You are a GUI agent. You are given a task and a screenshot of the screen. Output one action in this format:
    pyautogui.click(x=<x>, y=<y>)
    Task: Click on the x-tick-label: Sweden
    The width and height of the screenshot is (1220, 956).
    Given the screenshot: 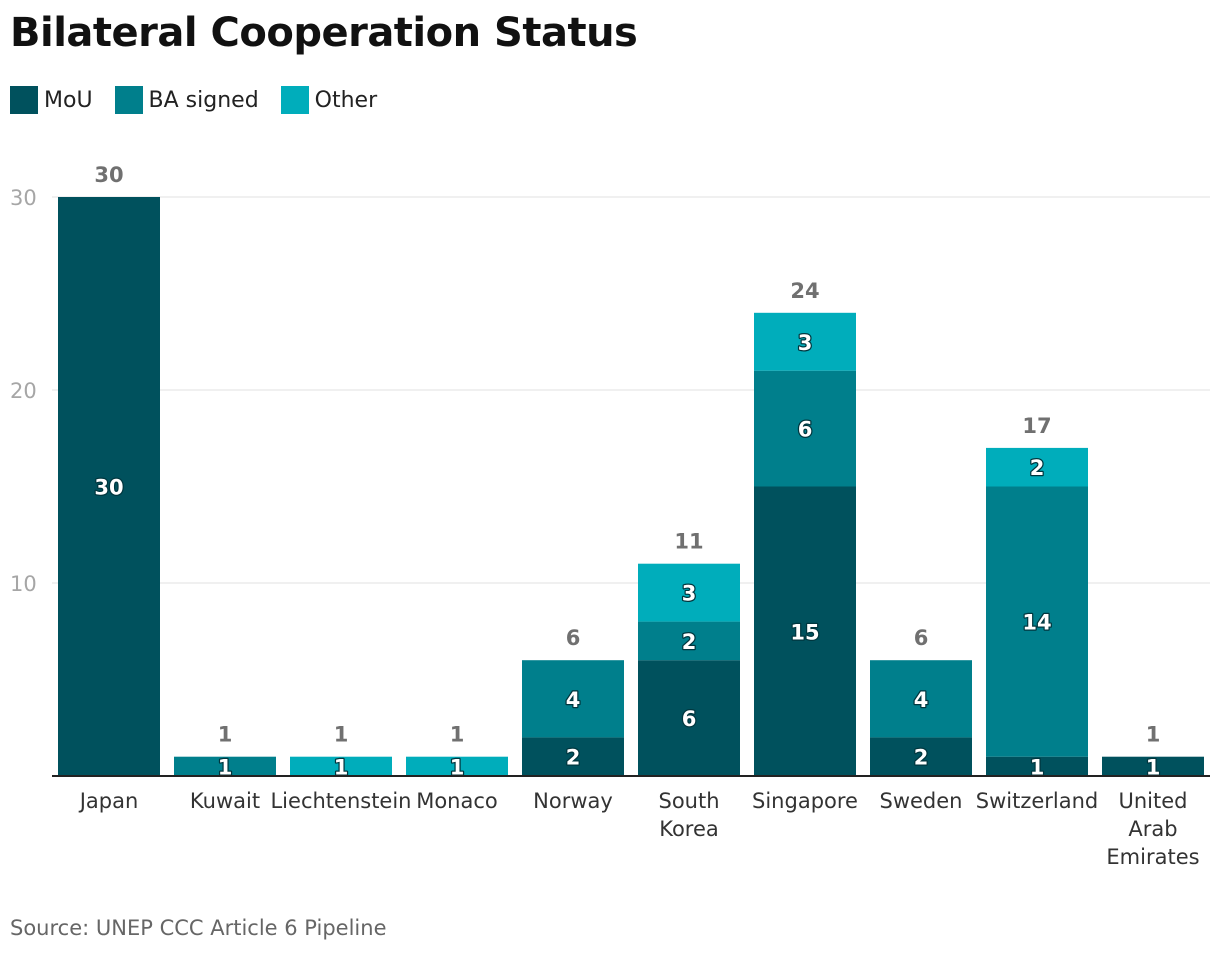 What is the action you would take?
    pyautogui.click(x=921, y=801)
    